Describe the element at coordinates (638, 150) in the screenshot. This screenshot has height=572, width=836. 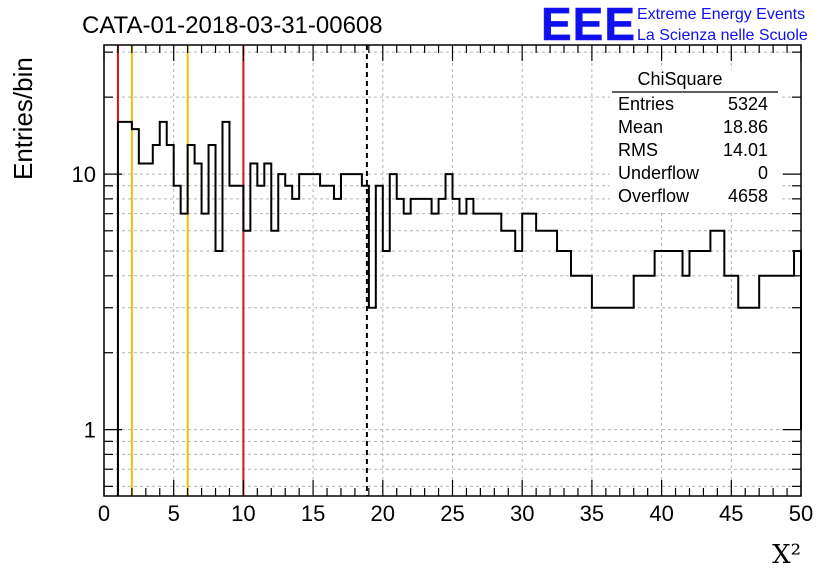
I see `stats-label-rms: RMS` at that location.